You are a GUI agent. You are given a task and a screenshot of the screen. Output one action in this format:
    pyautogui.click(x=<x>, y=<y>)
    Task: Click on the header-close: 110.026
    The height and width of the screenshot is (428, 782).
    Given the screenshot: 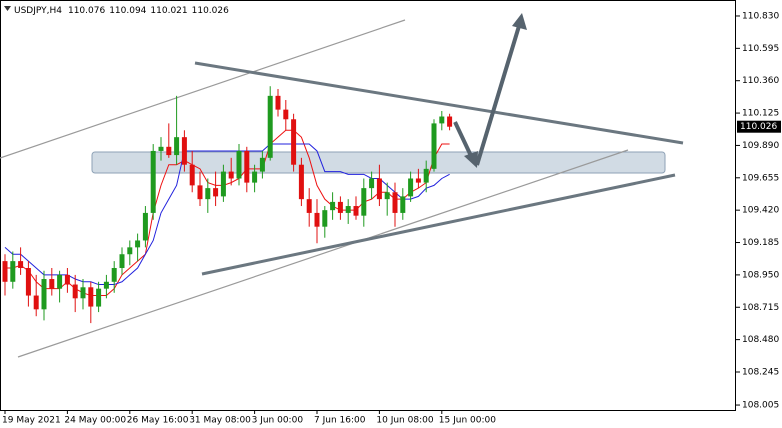 What is the action you would take?
    pyautogui.click(x=210, y=11)
    